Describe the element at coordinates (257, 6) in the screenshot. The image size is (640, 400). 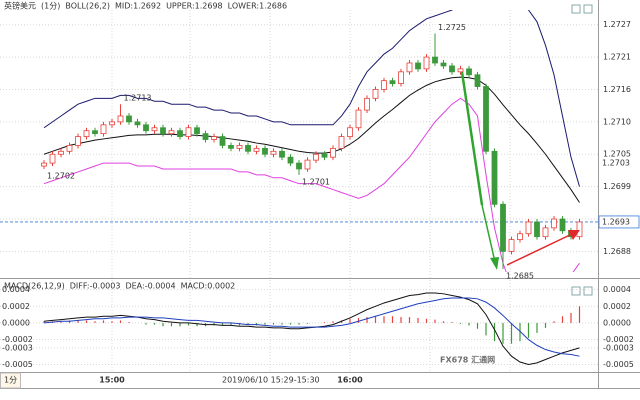
I see `header-text: LOWER:1.2686` at that location.